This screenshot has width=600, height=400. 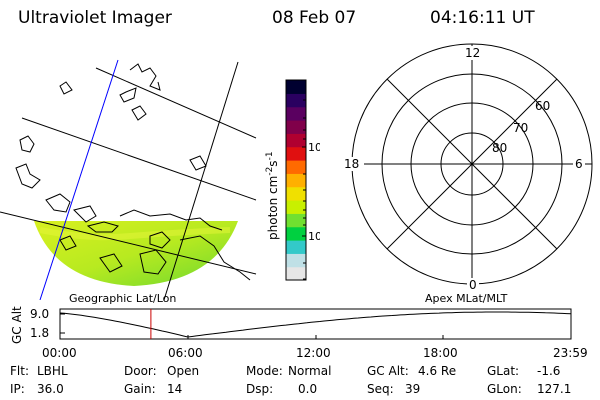 I want to click on glat-label: GLat:, so click(x=503, y=371).